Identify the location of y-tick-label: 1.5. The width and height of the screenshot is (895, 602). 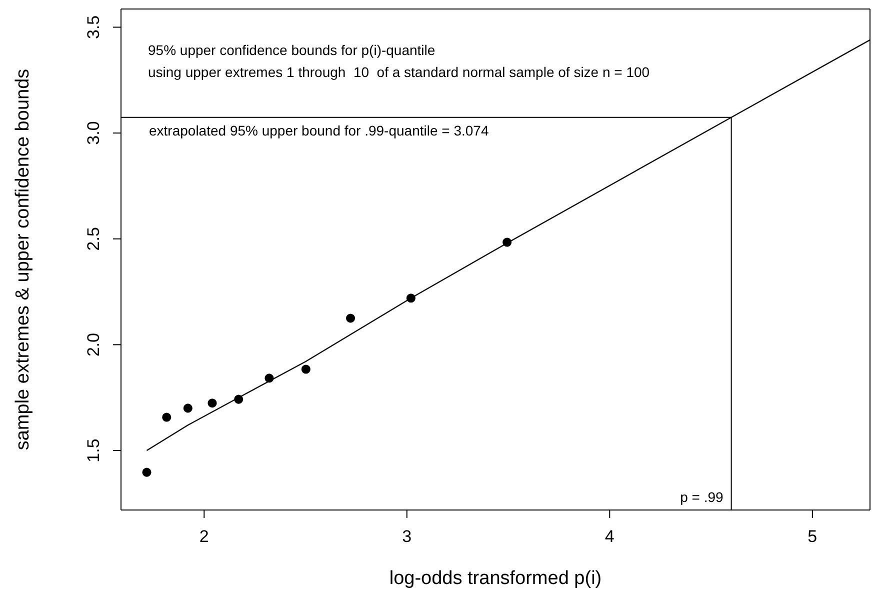
(93, 450).